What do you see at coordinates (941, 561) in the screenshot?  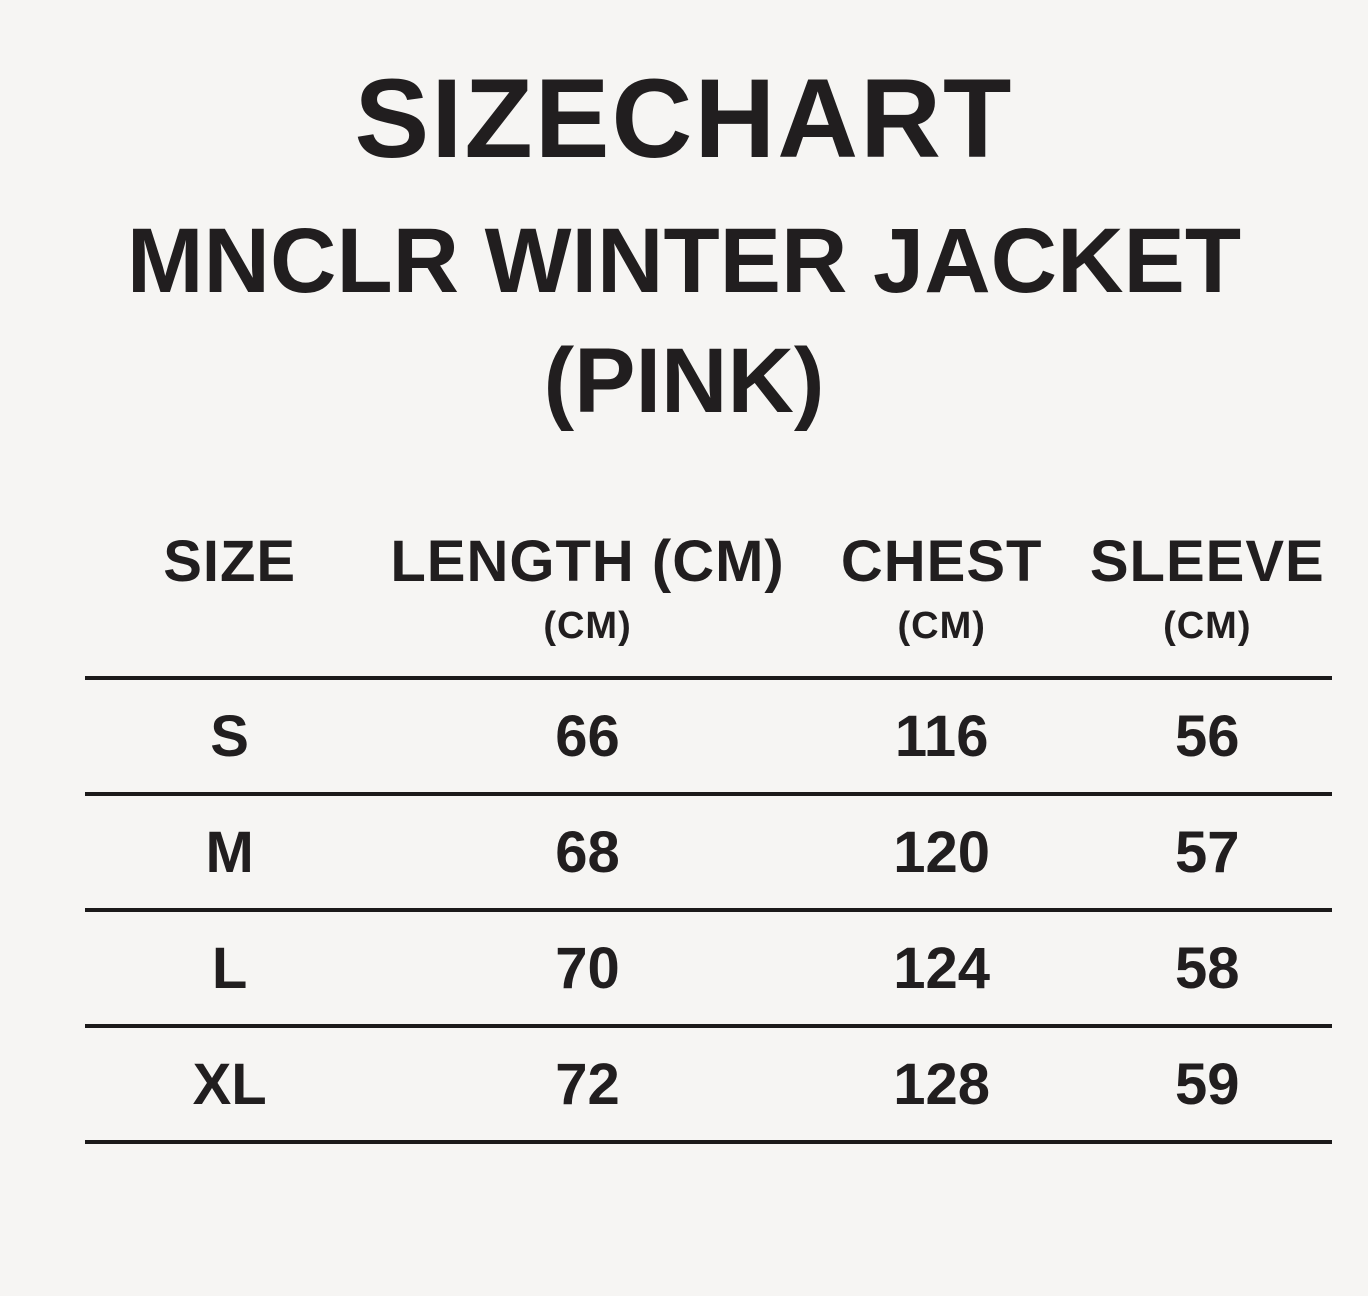 I see `column-header-chest: CHEST` at bounding box center [941, 561].